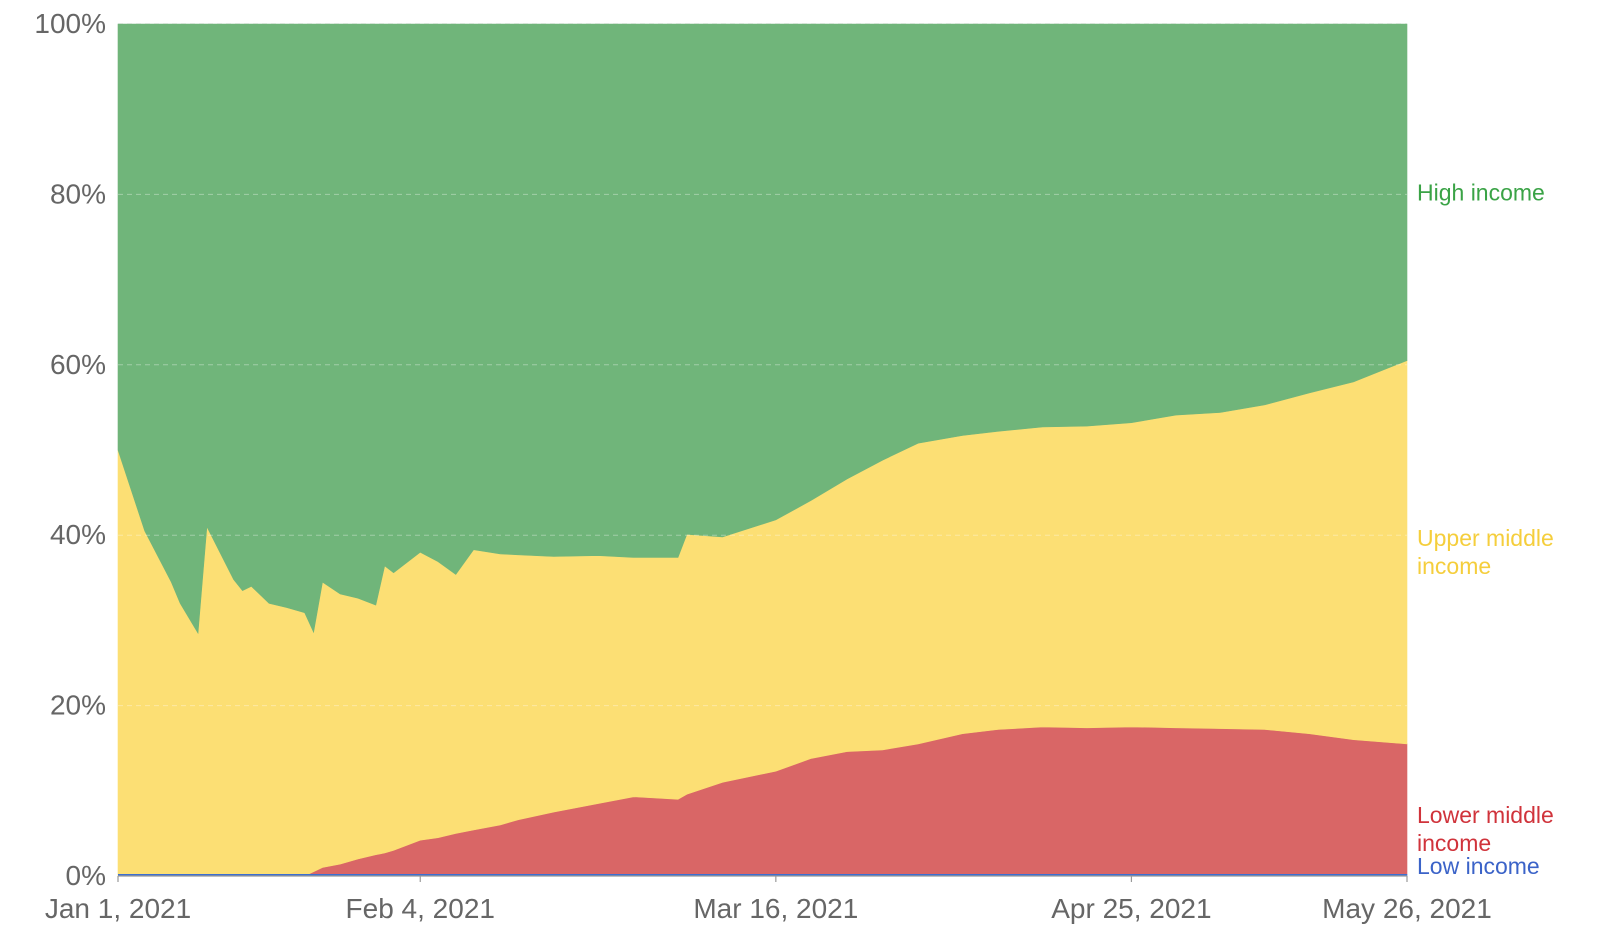  What do you see at coordinates (1485, 829) in the screenshot?
I see `series-label-lower-middle-income: Lower middle income` at bounding box center [1485, 829].